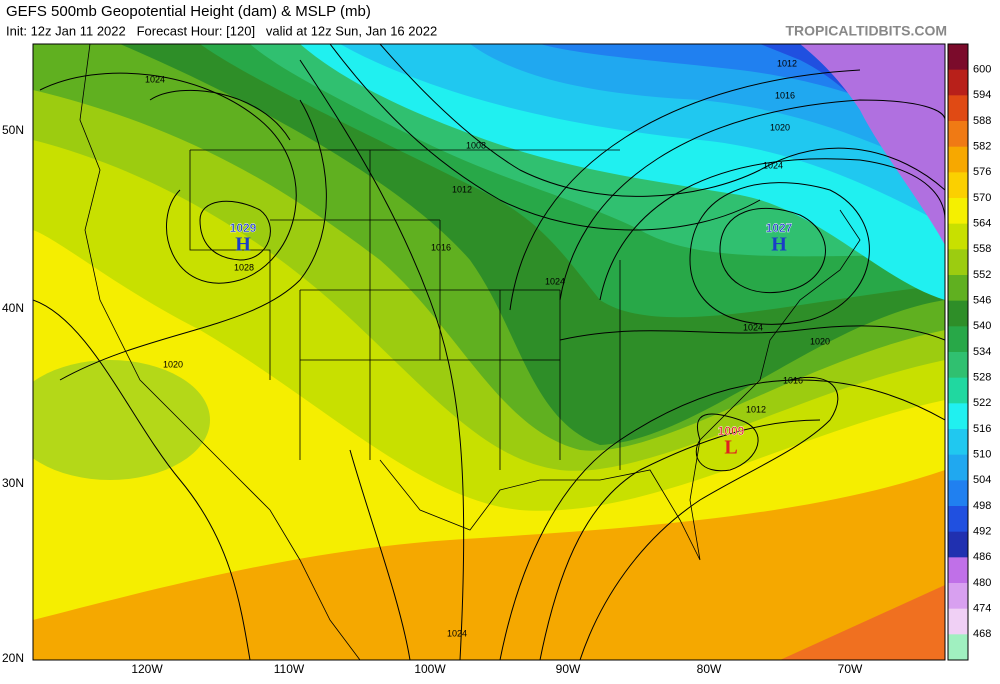 This screenshot has height=684, width=1000. What do you see at coordinates (244, 267) in the screenshot?
I see `isobar-label: 1028` at bounding box center [244, 267].